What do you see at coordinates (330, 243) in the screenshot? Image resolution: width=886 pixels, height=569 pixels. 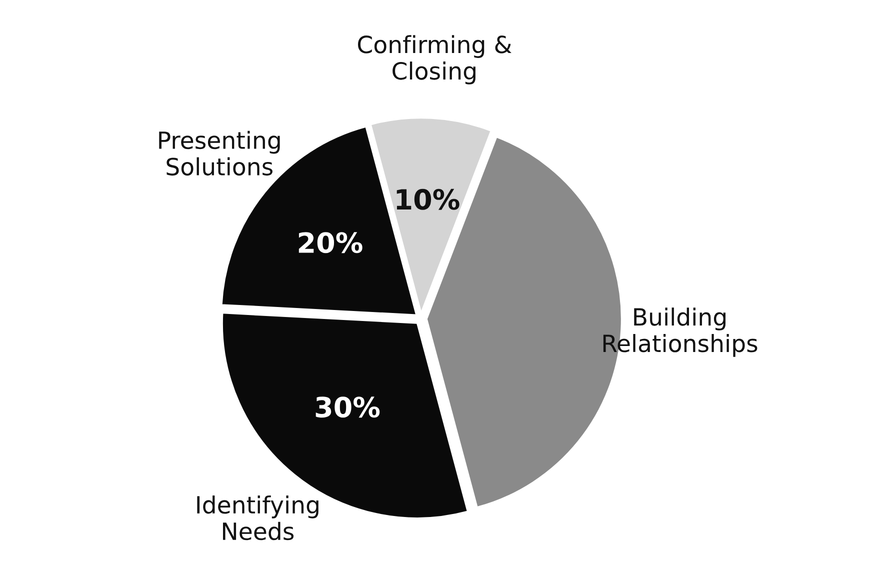 I see `data-label: 20%` at bounding box center [330, 243].